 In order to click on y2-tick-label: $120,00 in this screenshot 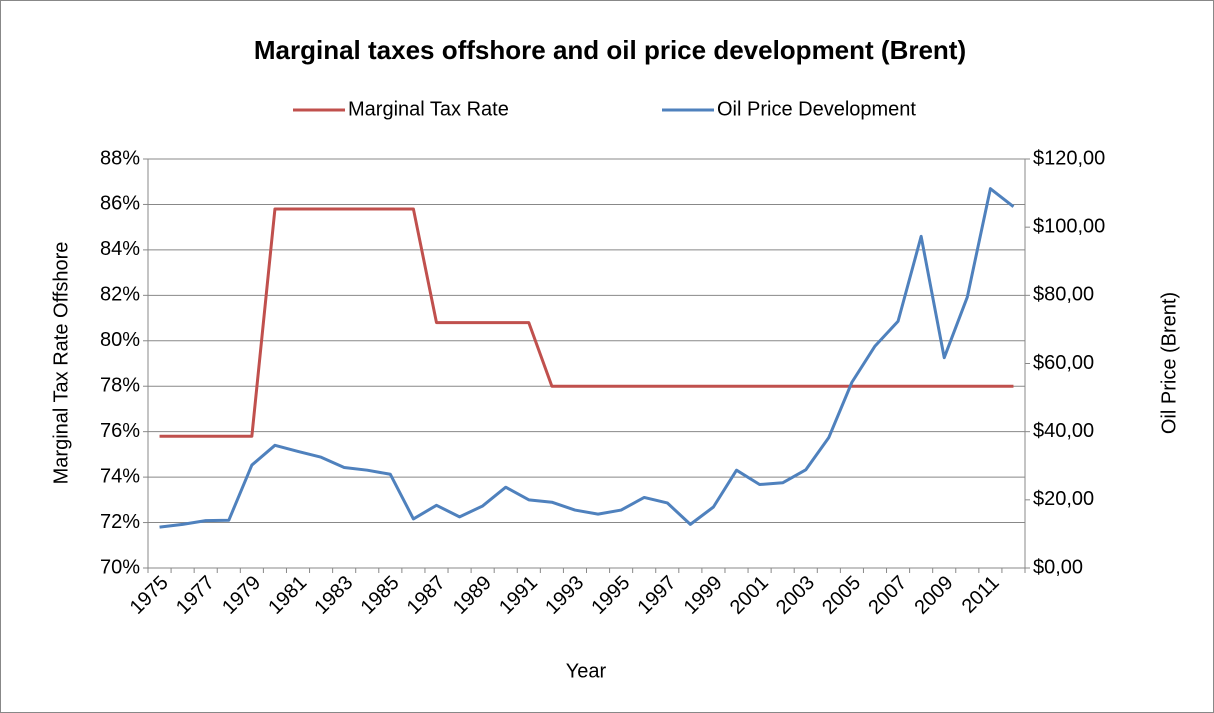, I will do `click(1069, 158)`.